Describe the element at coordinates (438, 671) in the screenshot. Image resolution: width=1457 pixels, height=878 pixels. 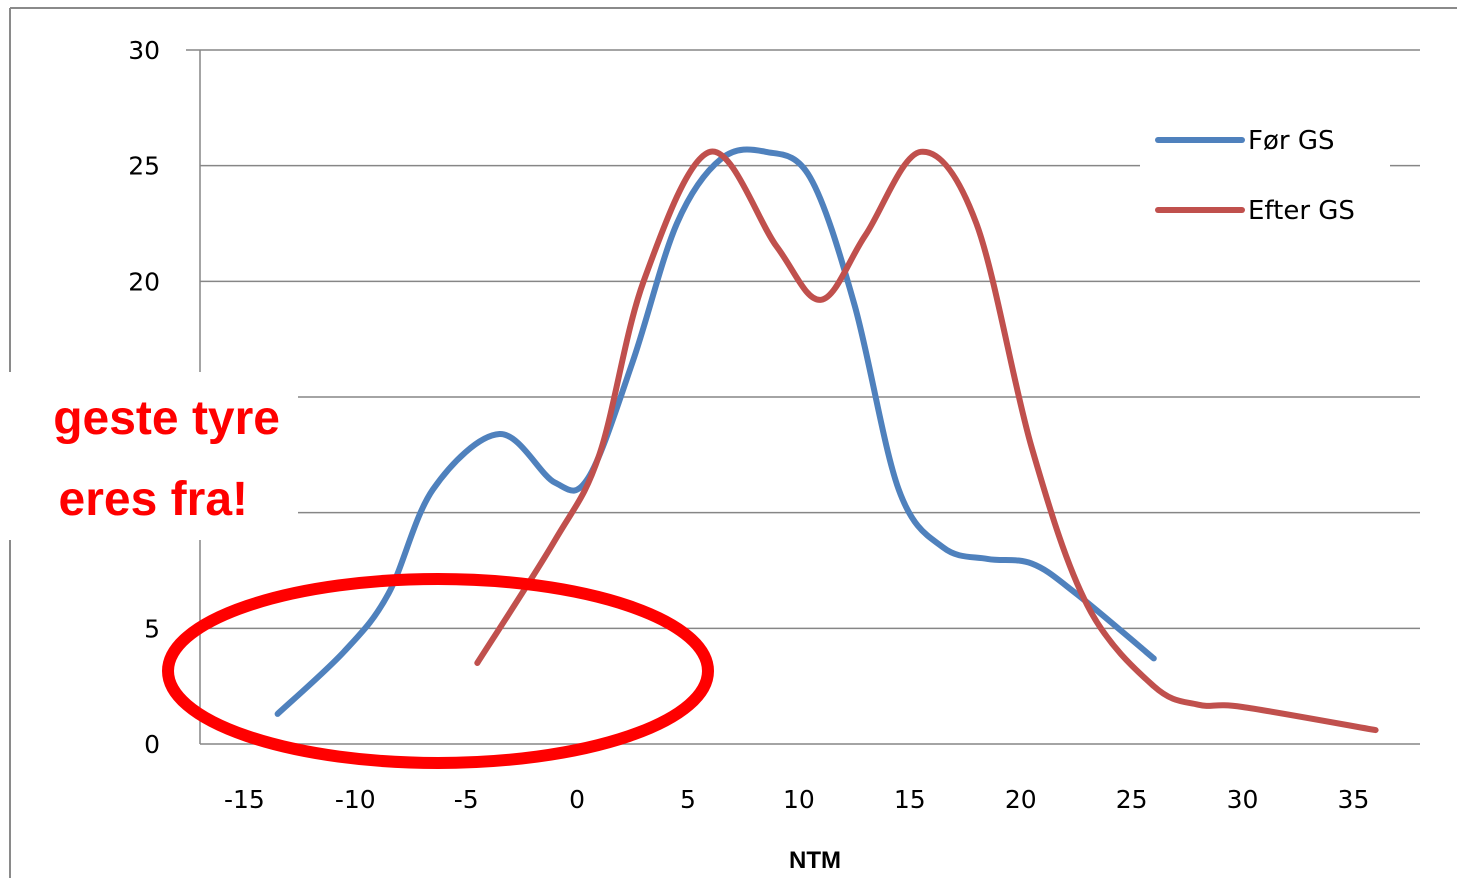
I see `callout-ellipse` at that location.